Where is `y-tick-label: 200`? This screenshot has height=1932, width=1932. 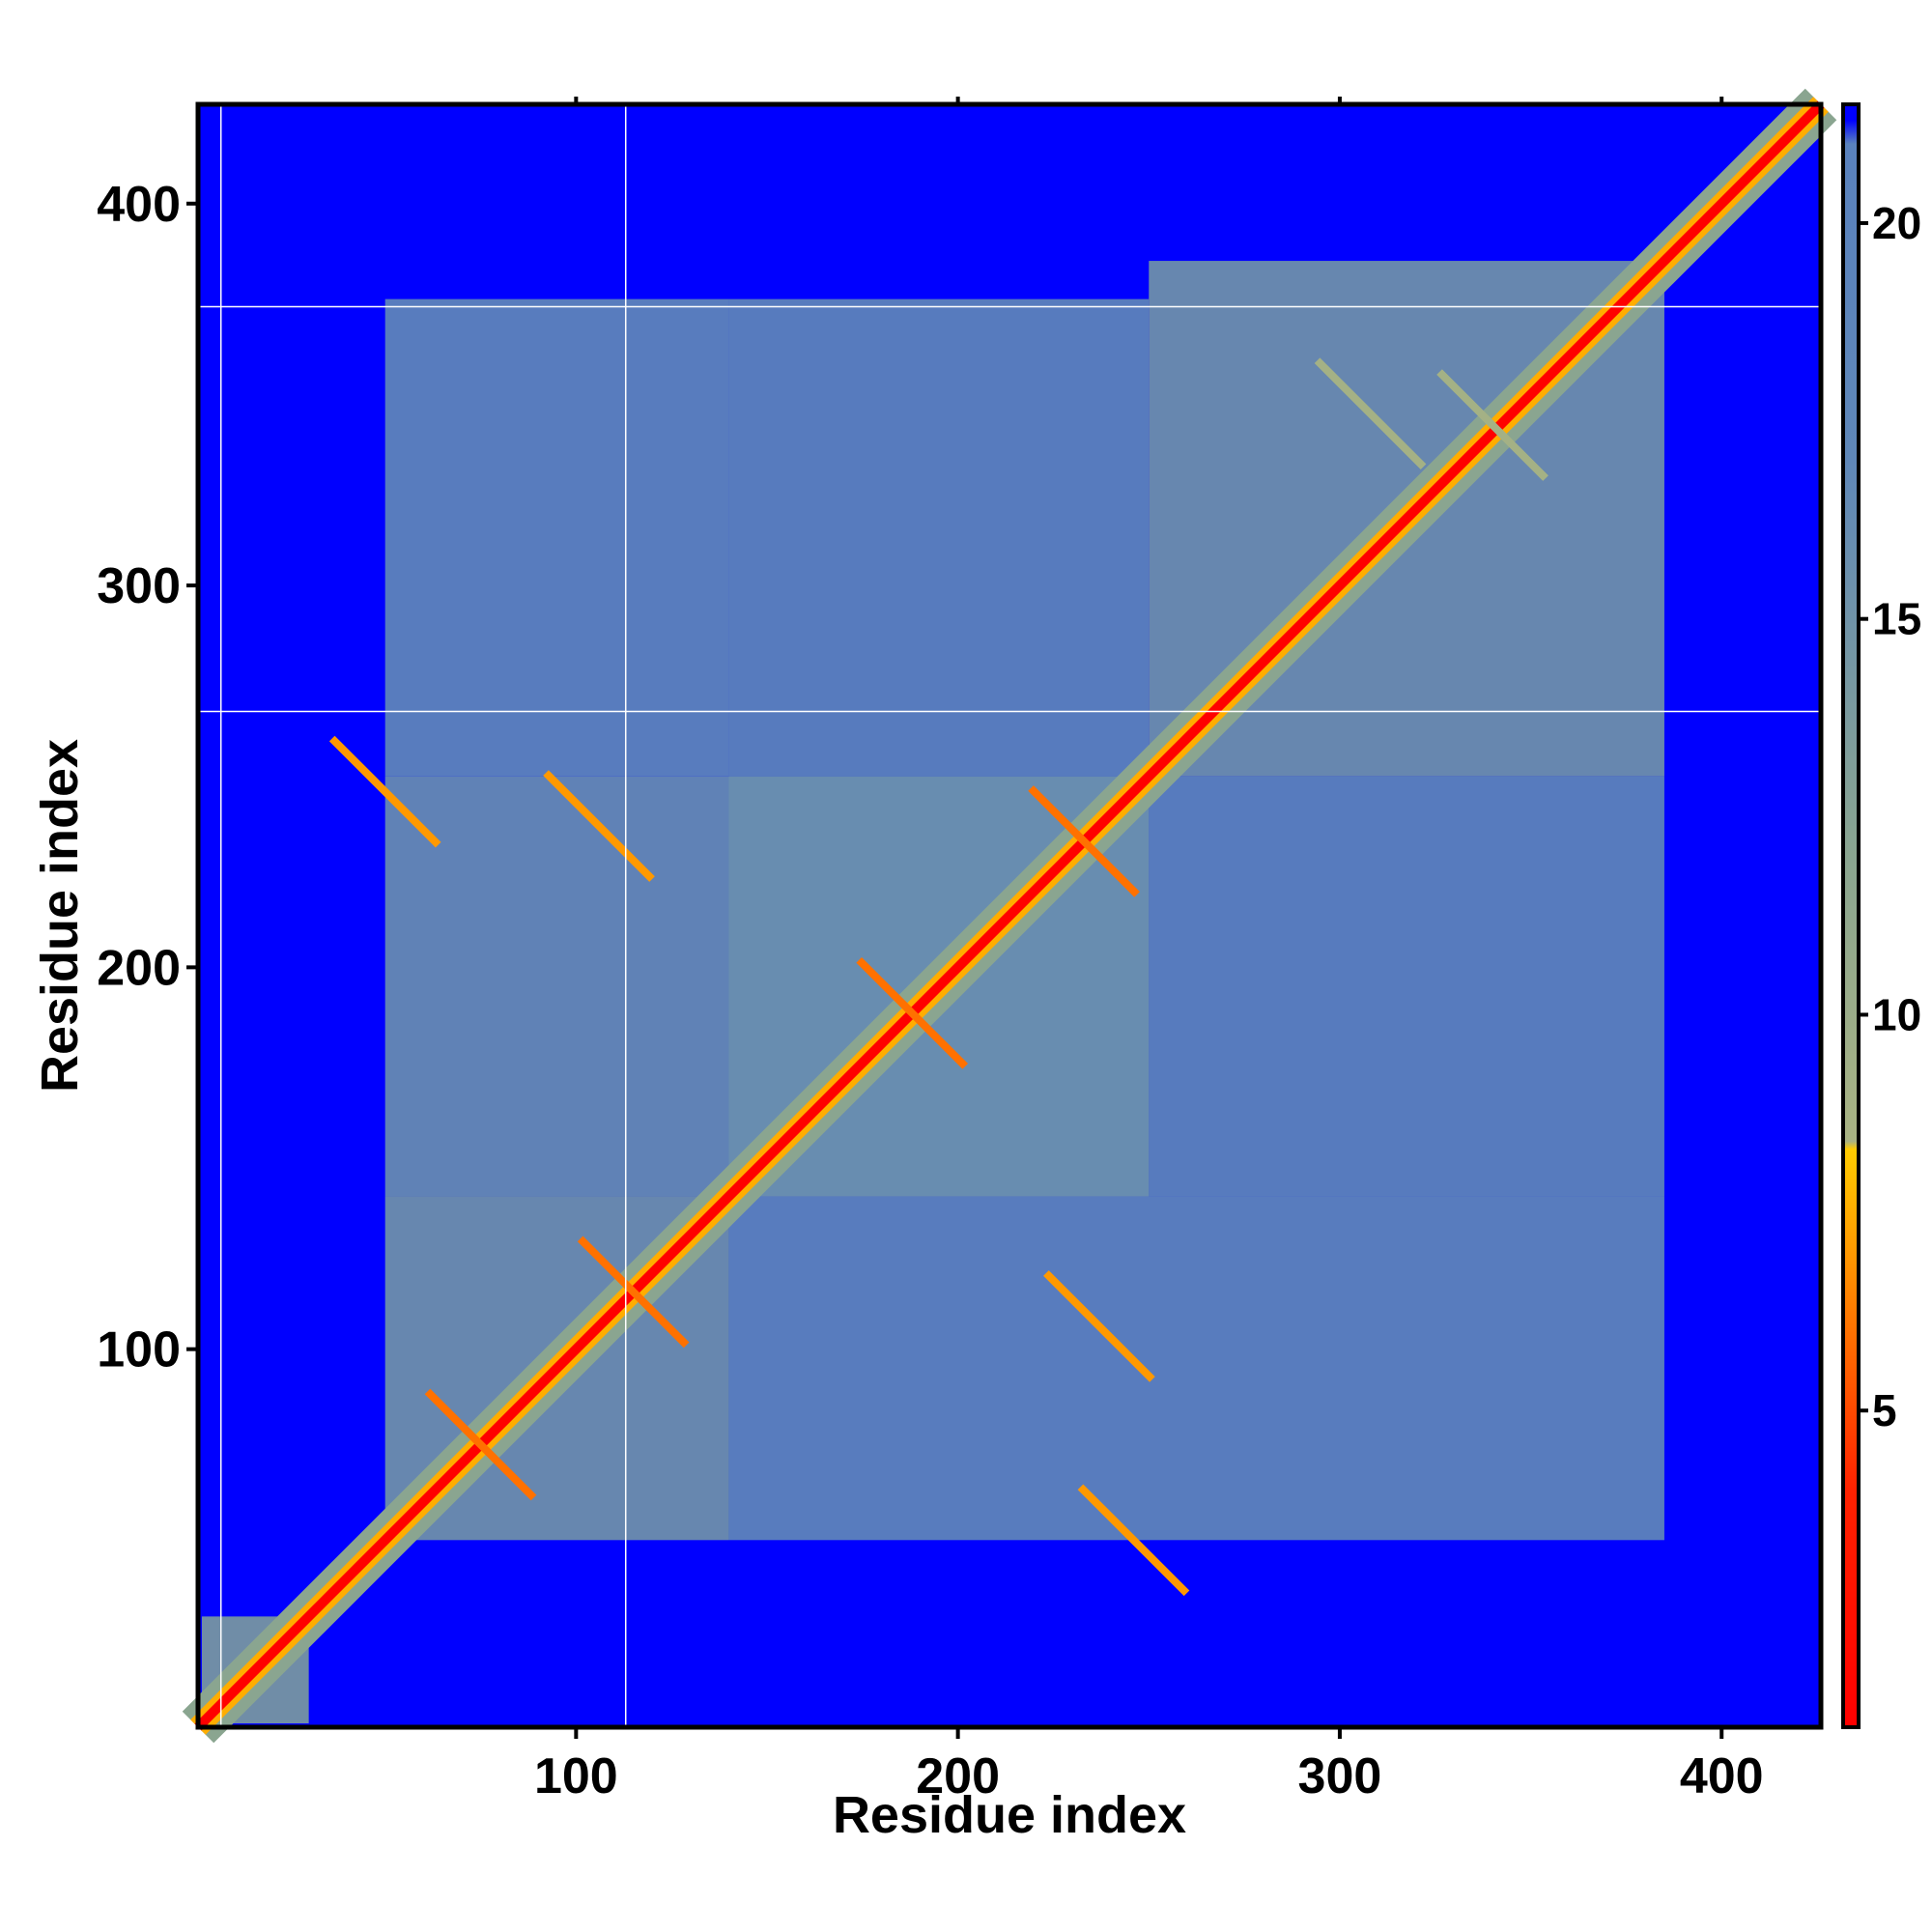 y-tick-label: 200 is located at coordinates (139, 968).